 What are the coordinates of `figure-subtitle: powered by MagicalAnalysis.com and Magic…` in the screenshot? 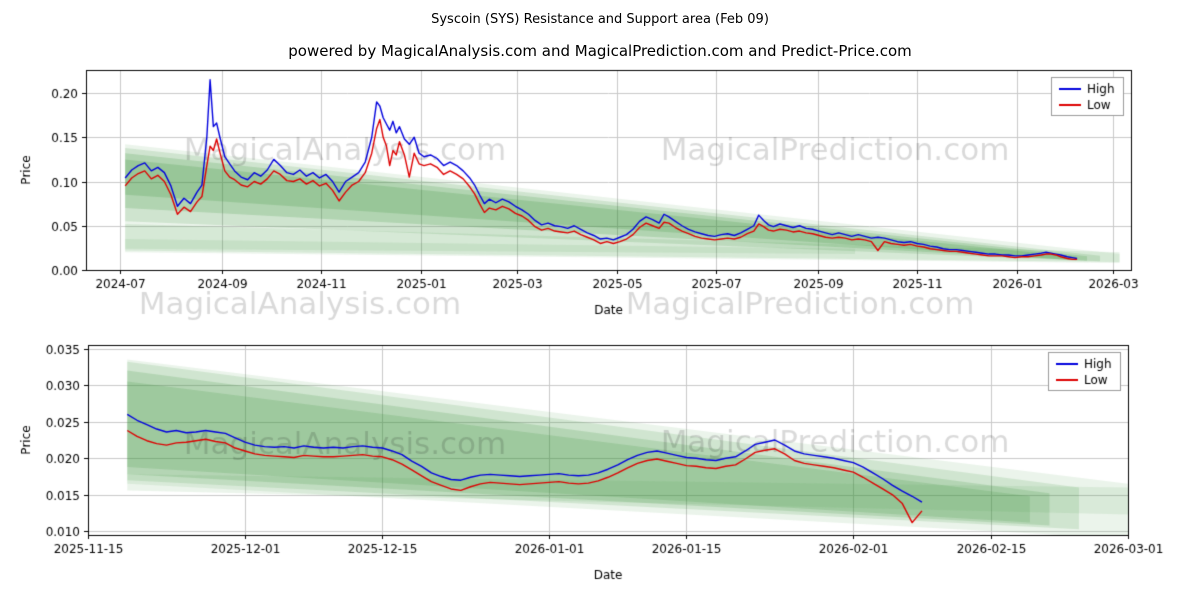 It's located at (600, 51).